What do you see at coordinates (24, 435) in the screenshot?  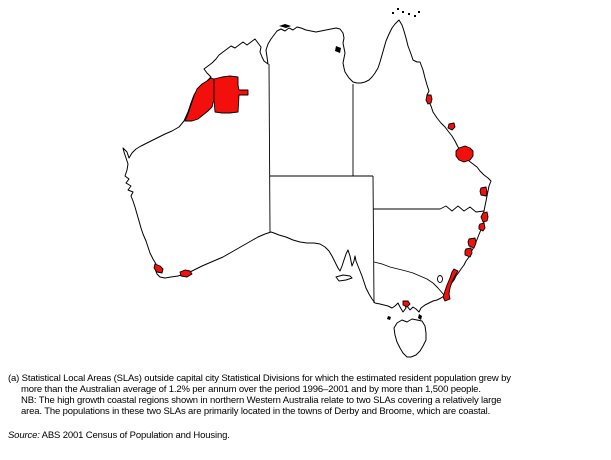 I see `source-label: Source:` at bounding box center [24, 435].